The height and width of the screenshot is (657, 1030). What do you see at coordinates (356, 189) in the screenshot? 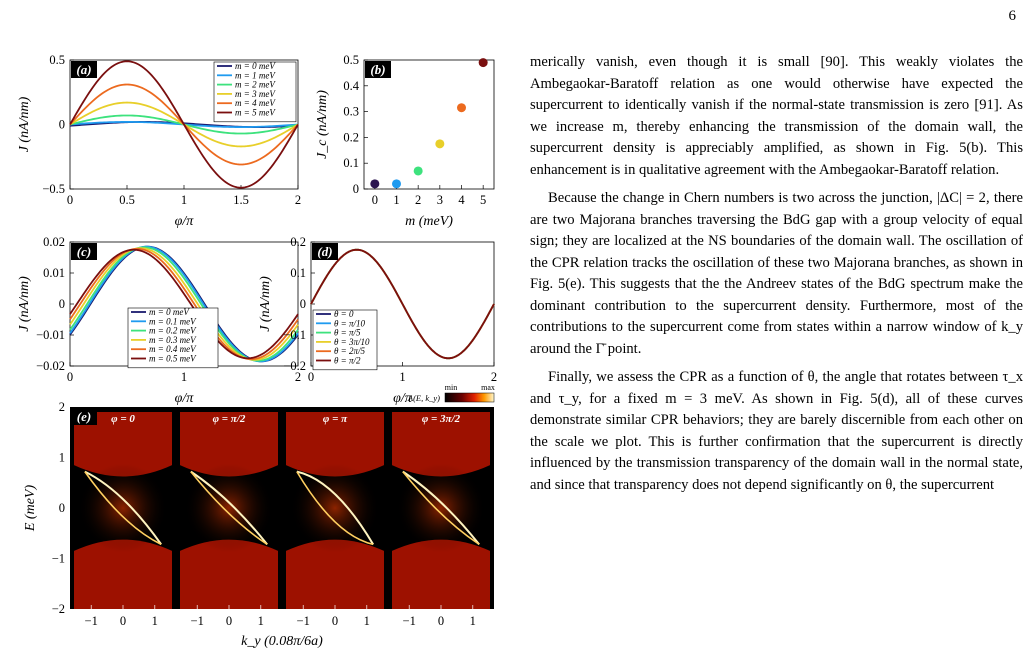
I see `panel-b-ytick-label: 0` at bounding box center [356, 189].